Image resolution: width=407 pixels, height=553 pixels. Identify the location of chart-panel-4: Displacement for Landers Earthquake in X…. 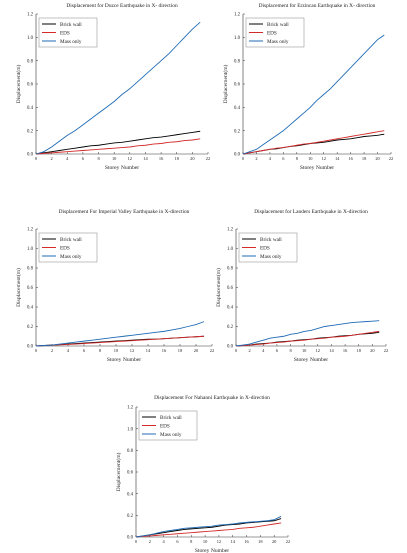
(301, 285).